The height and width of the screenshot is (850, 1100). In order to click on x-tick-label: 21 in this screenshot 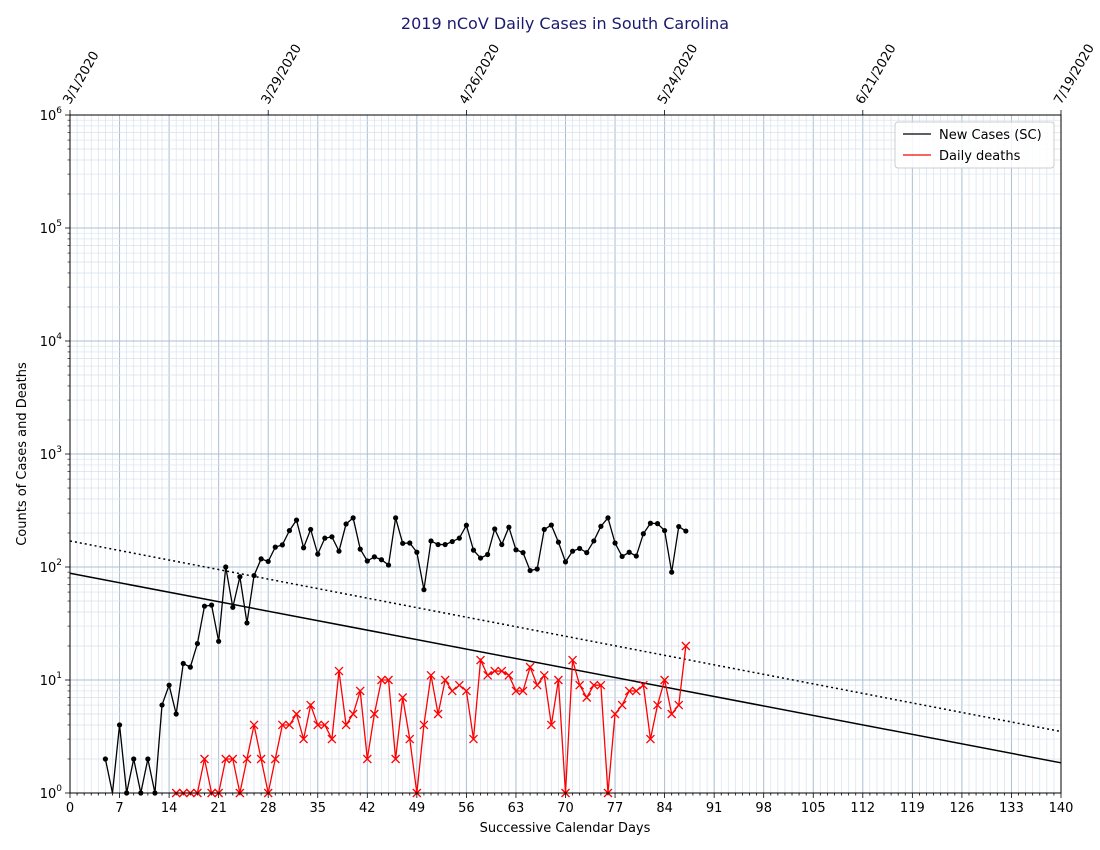, I will do `click(218, 808)`.